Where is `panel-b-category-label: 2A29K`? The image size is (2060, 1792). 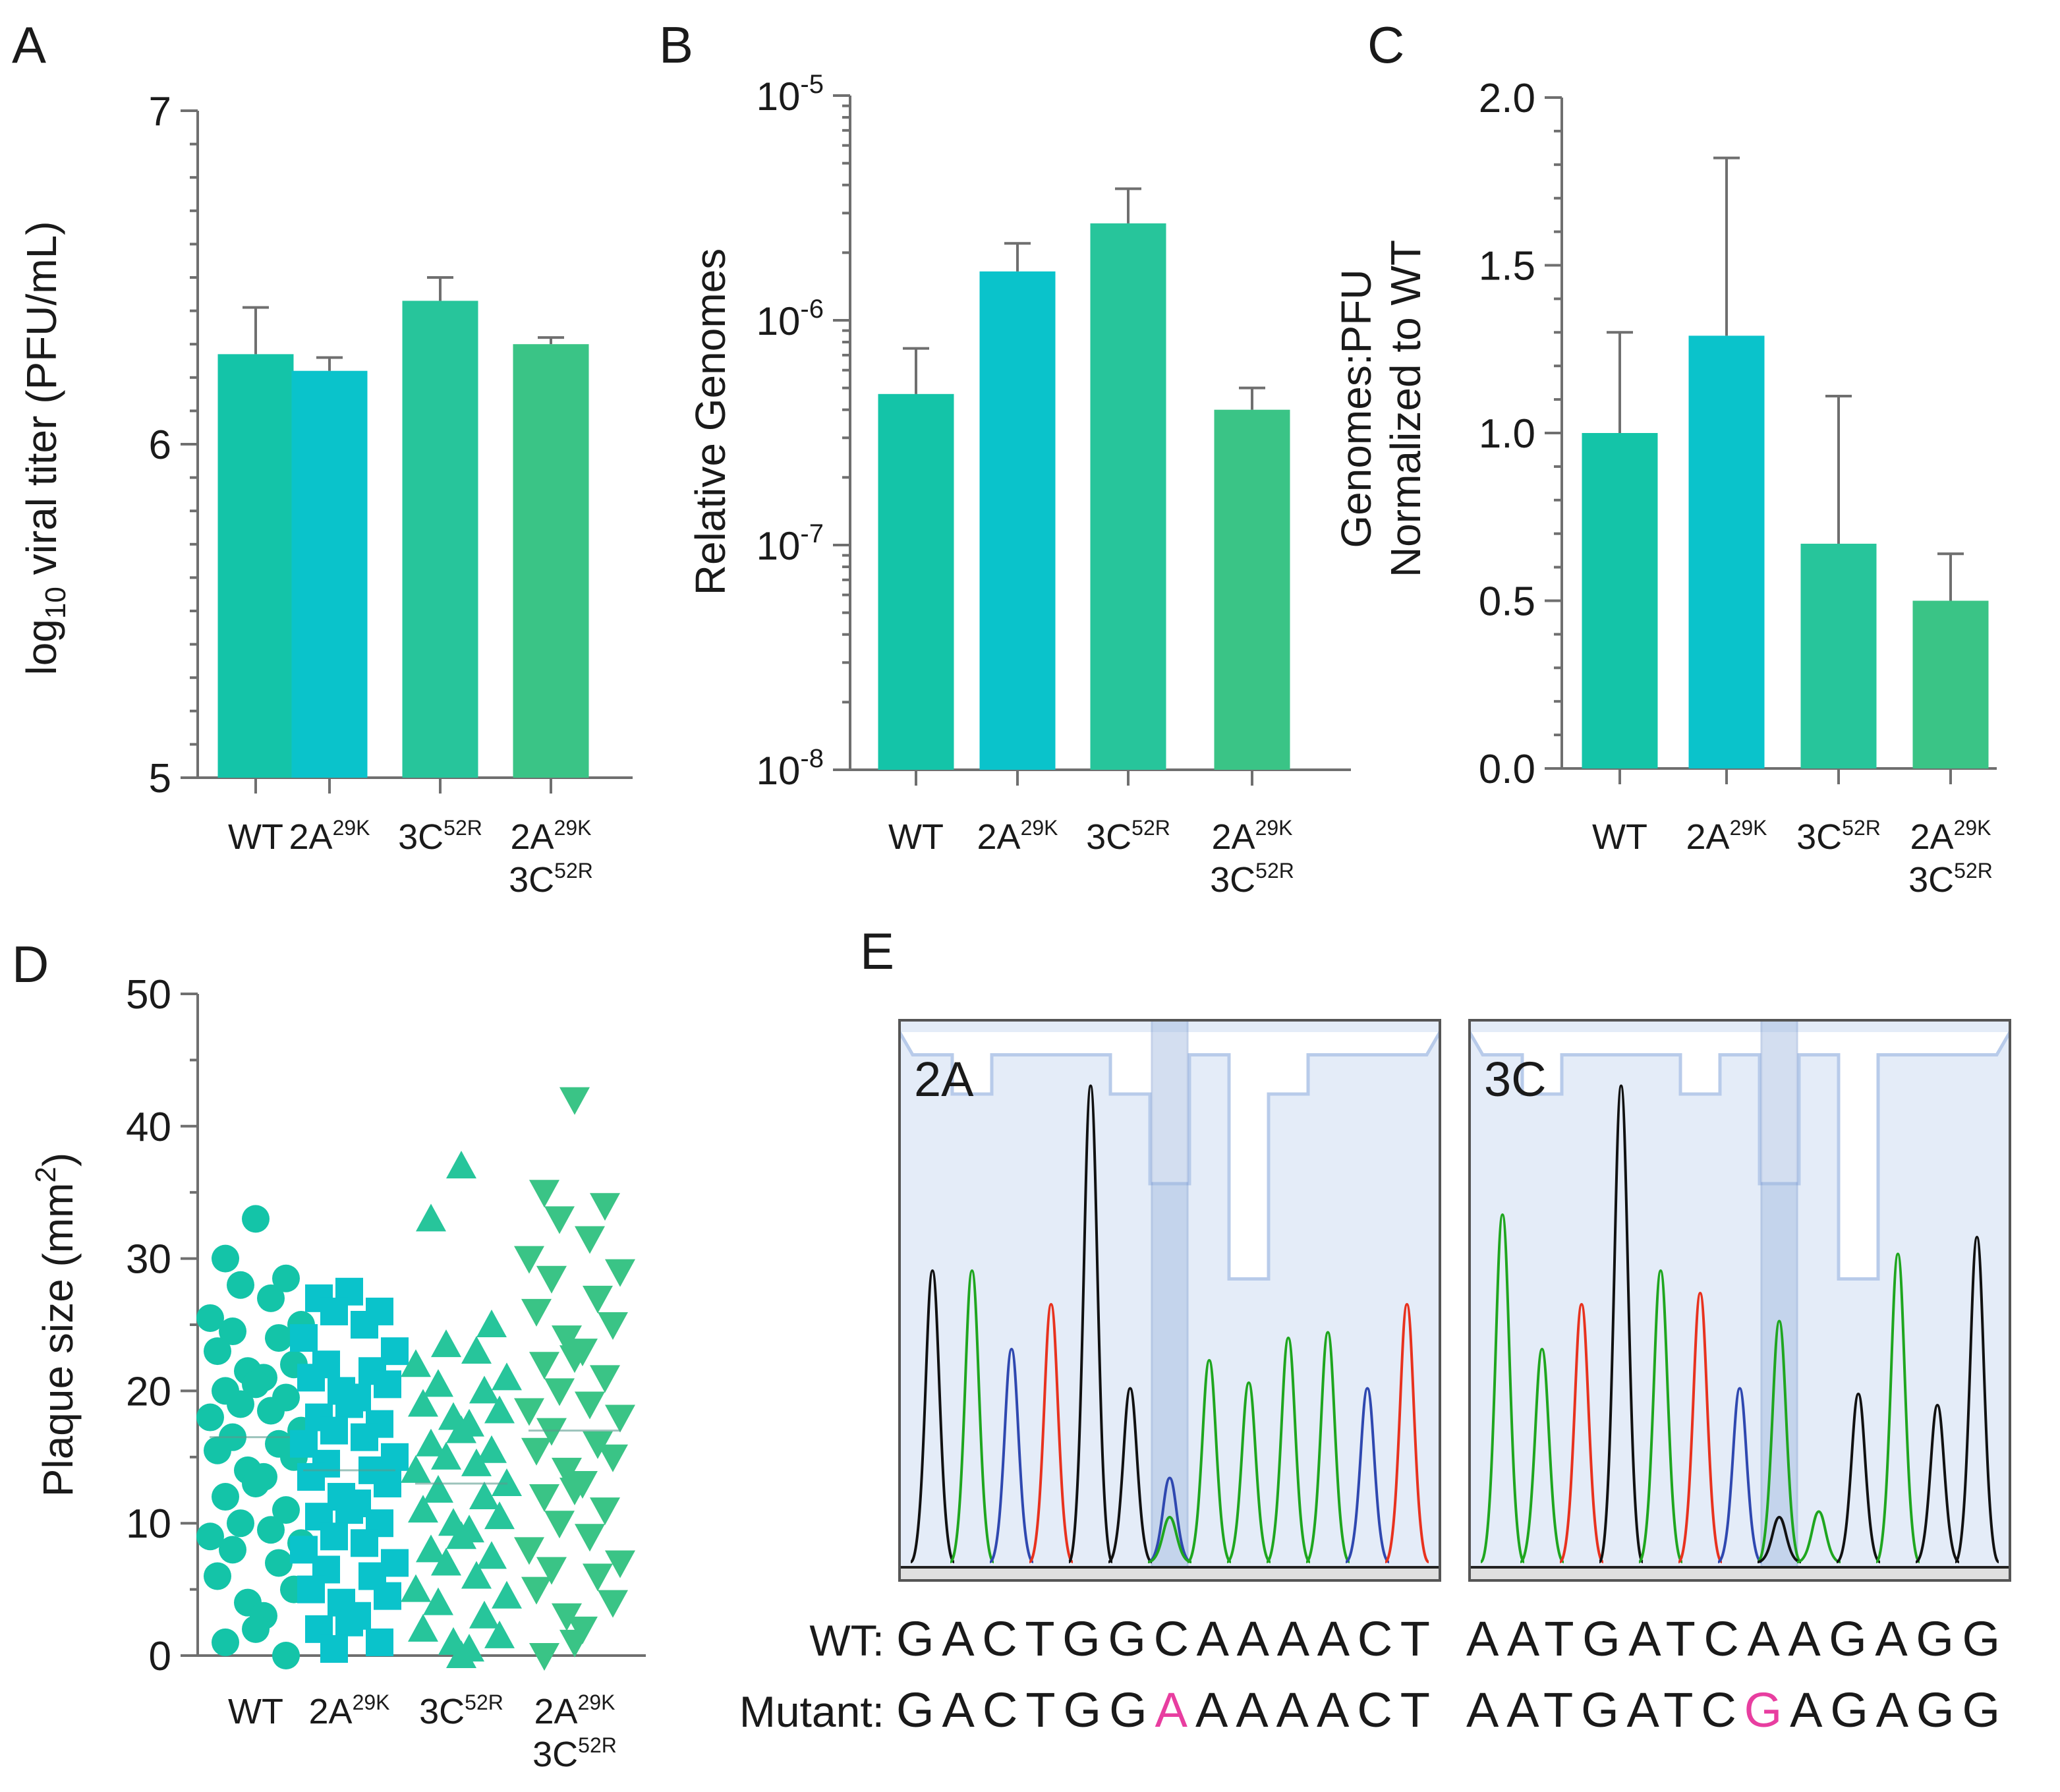 panel-b-category-label: 2A29K is located at coordinates (1252, 836).